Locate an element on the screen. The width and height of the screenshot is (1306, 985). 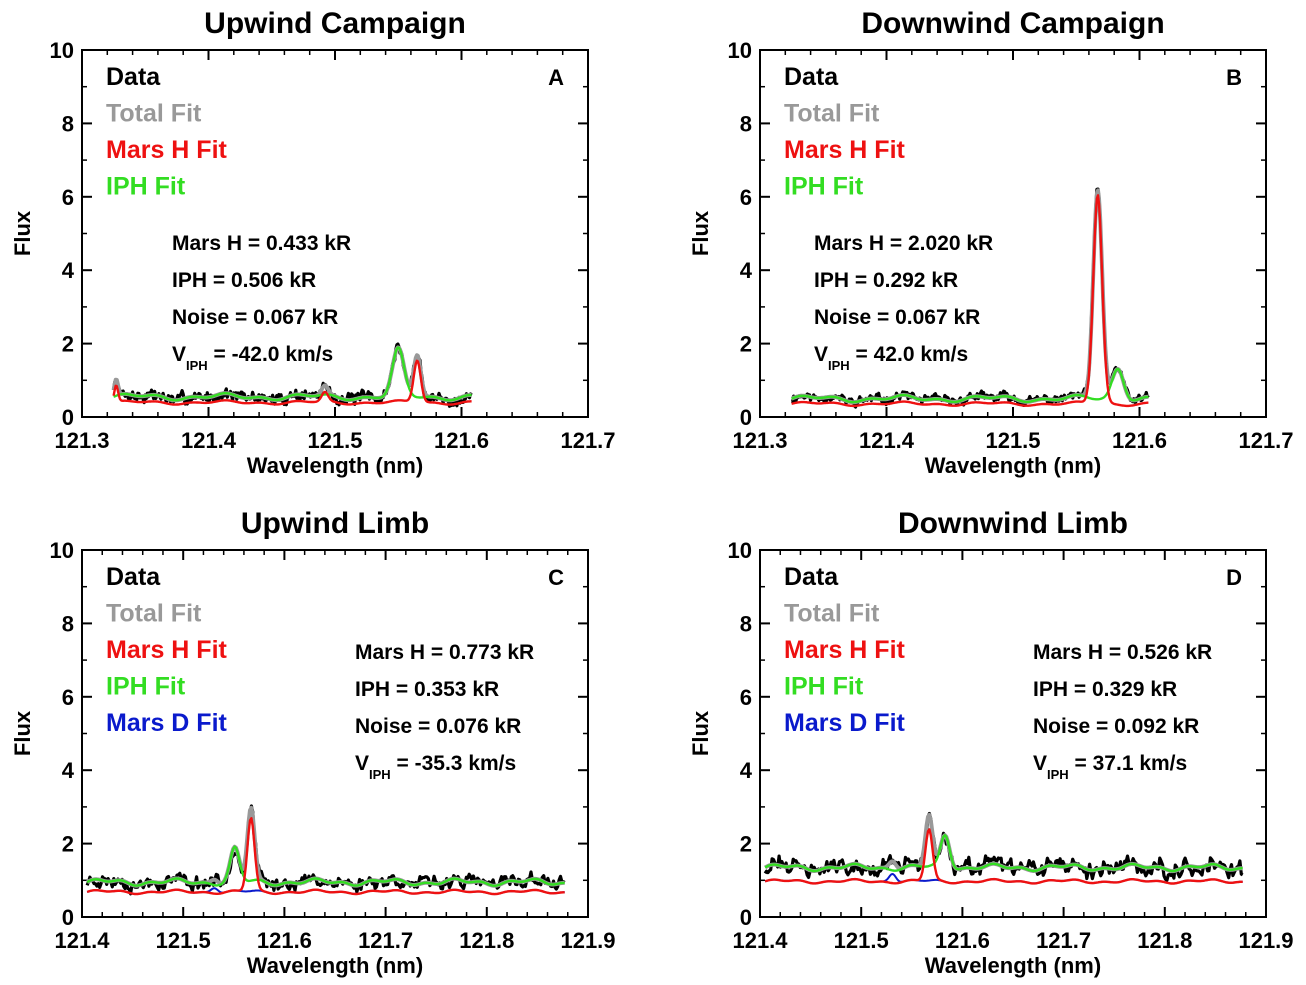
annotation-text: IPH = 0.329 kR is located at coordinates (1105, 689).